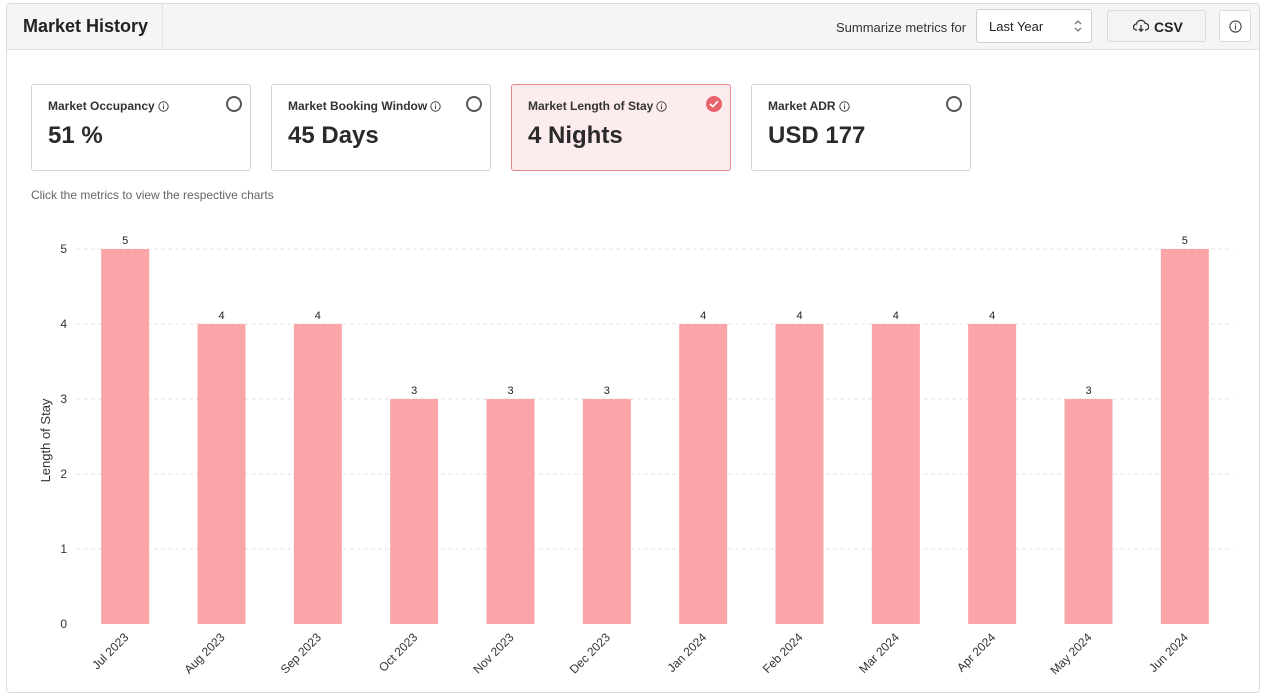  What do you see at coordinates (1168, 27) in the screenshot?
I see `csv-label: CSV` at bounding box center [1168, 27].